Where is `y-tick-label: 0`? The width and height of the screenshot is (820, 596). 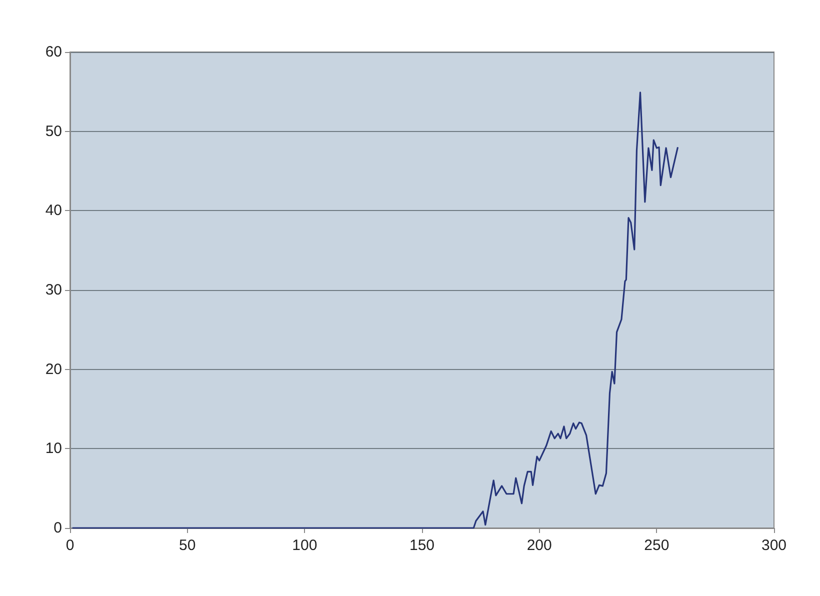
y-tick-label: 0 is located at coordinates (58, 528).